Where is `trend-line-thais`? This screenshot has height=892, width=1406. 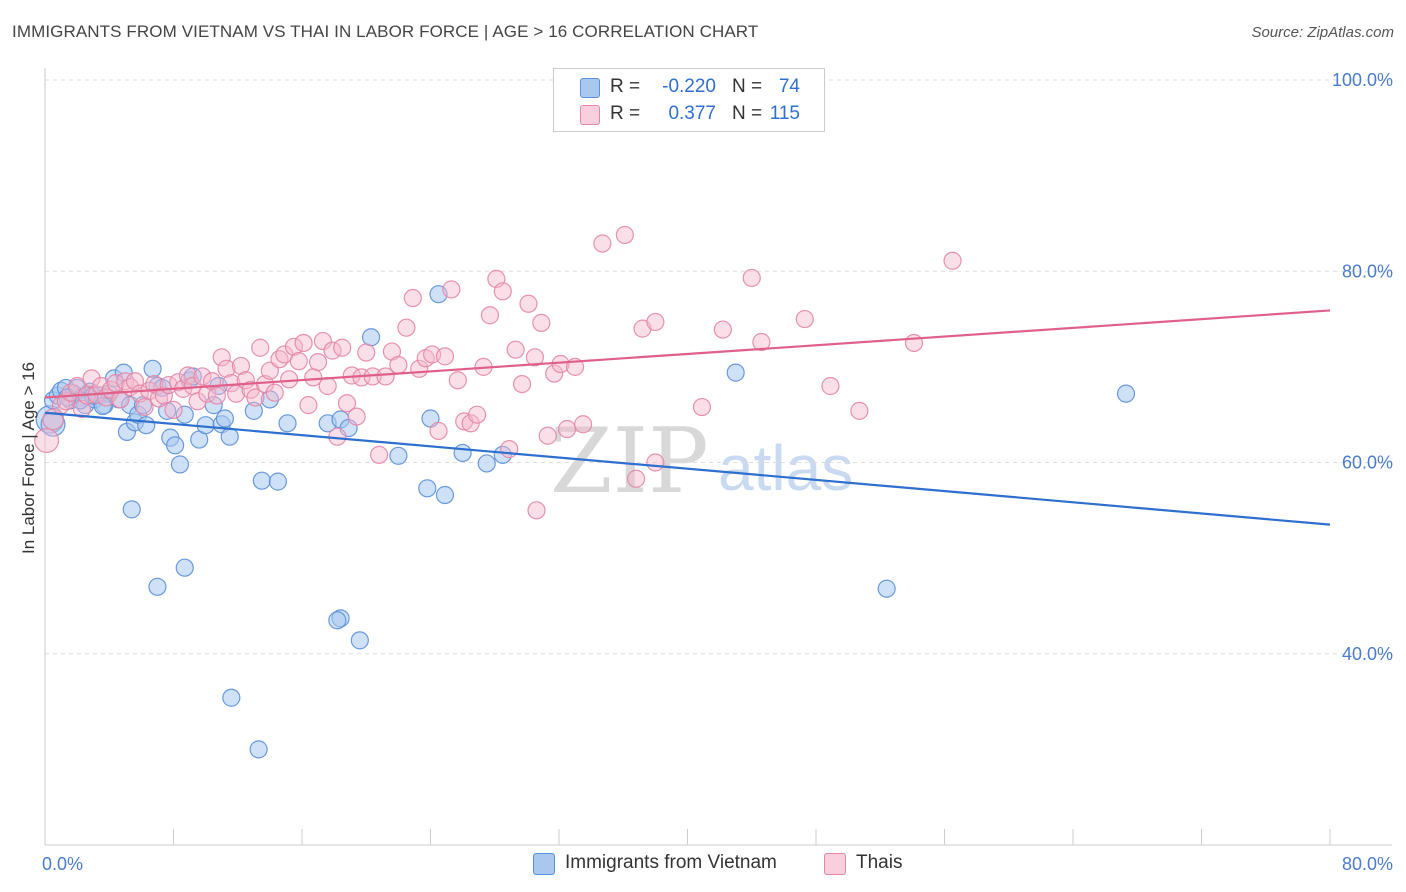
trend-line-thais is located at coordinates (687, 354).